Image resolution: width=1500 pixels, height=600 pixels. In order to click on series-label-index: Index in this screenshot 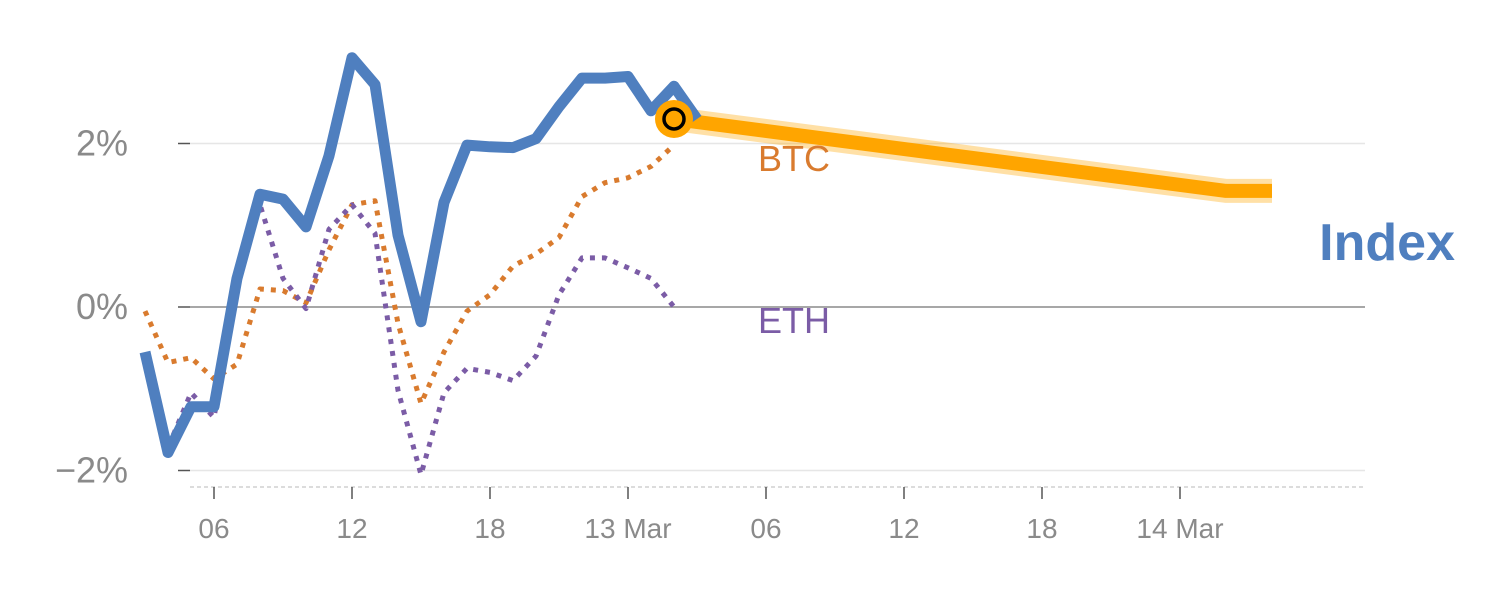, I will do `click(1387, 243)`.